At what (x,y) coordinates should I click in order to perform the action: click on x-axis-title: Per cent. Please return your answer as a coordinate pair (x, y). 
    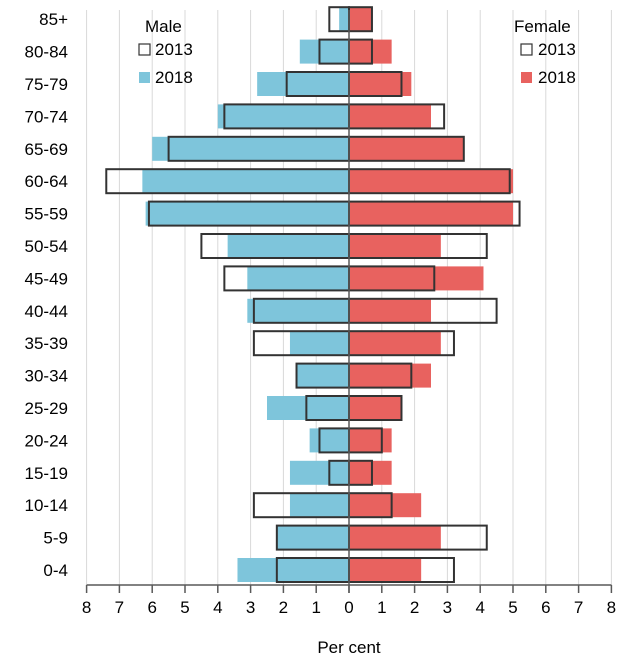
    Looking at the image, I should click on (349, 647).